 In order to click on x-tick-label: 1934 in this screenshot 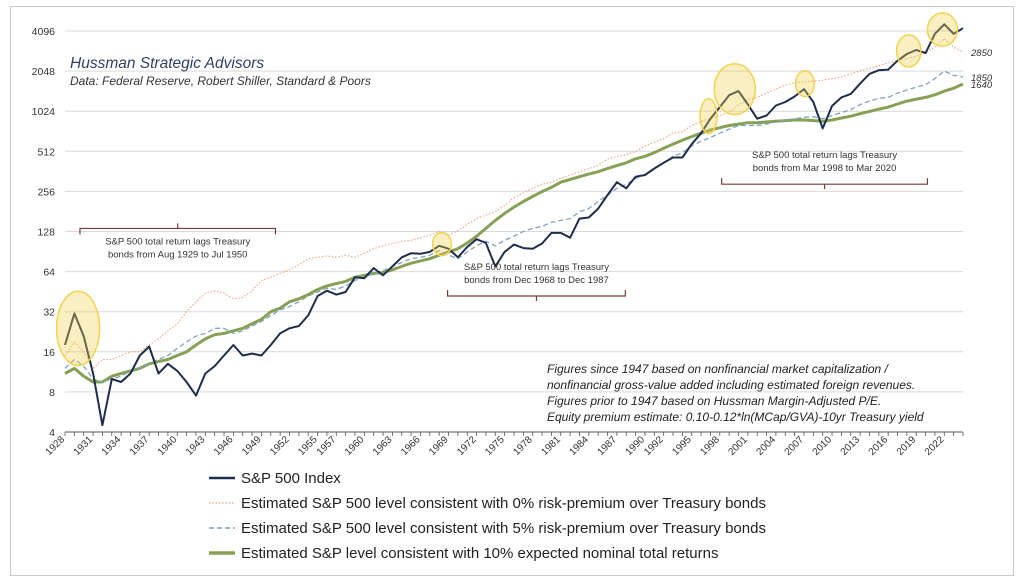, I will do `click(112, 446)`.